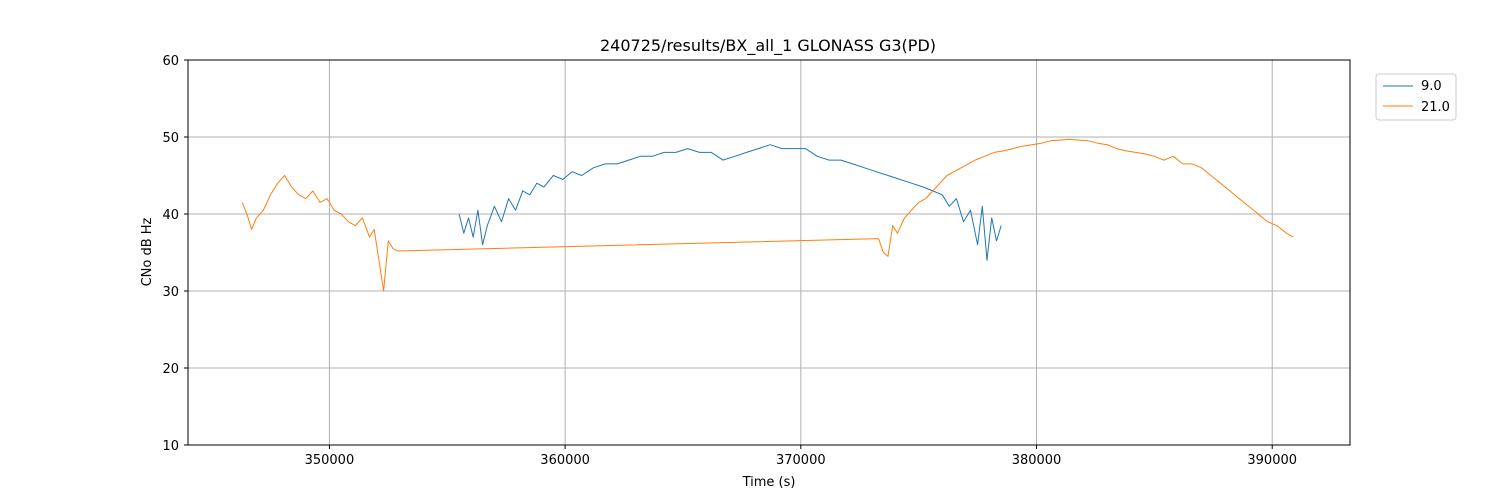 Image resolution: width=1500 pixels, height=500 pixels. What do you see at coordinates (1416, 97) in the screenshot?
I see `legend: 9.0 21.0` at bounding box center [1416, 97].